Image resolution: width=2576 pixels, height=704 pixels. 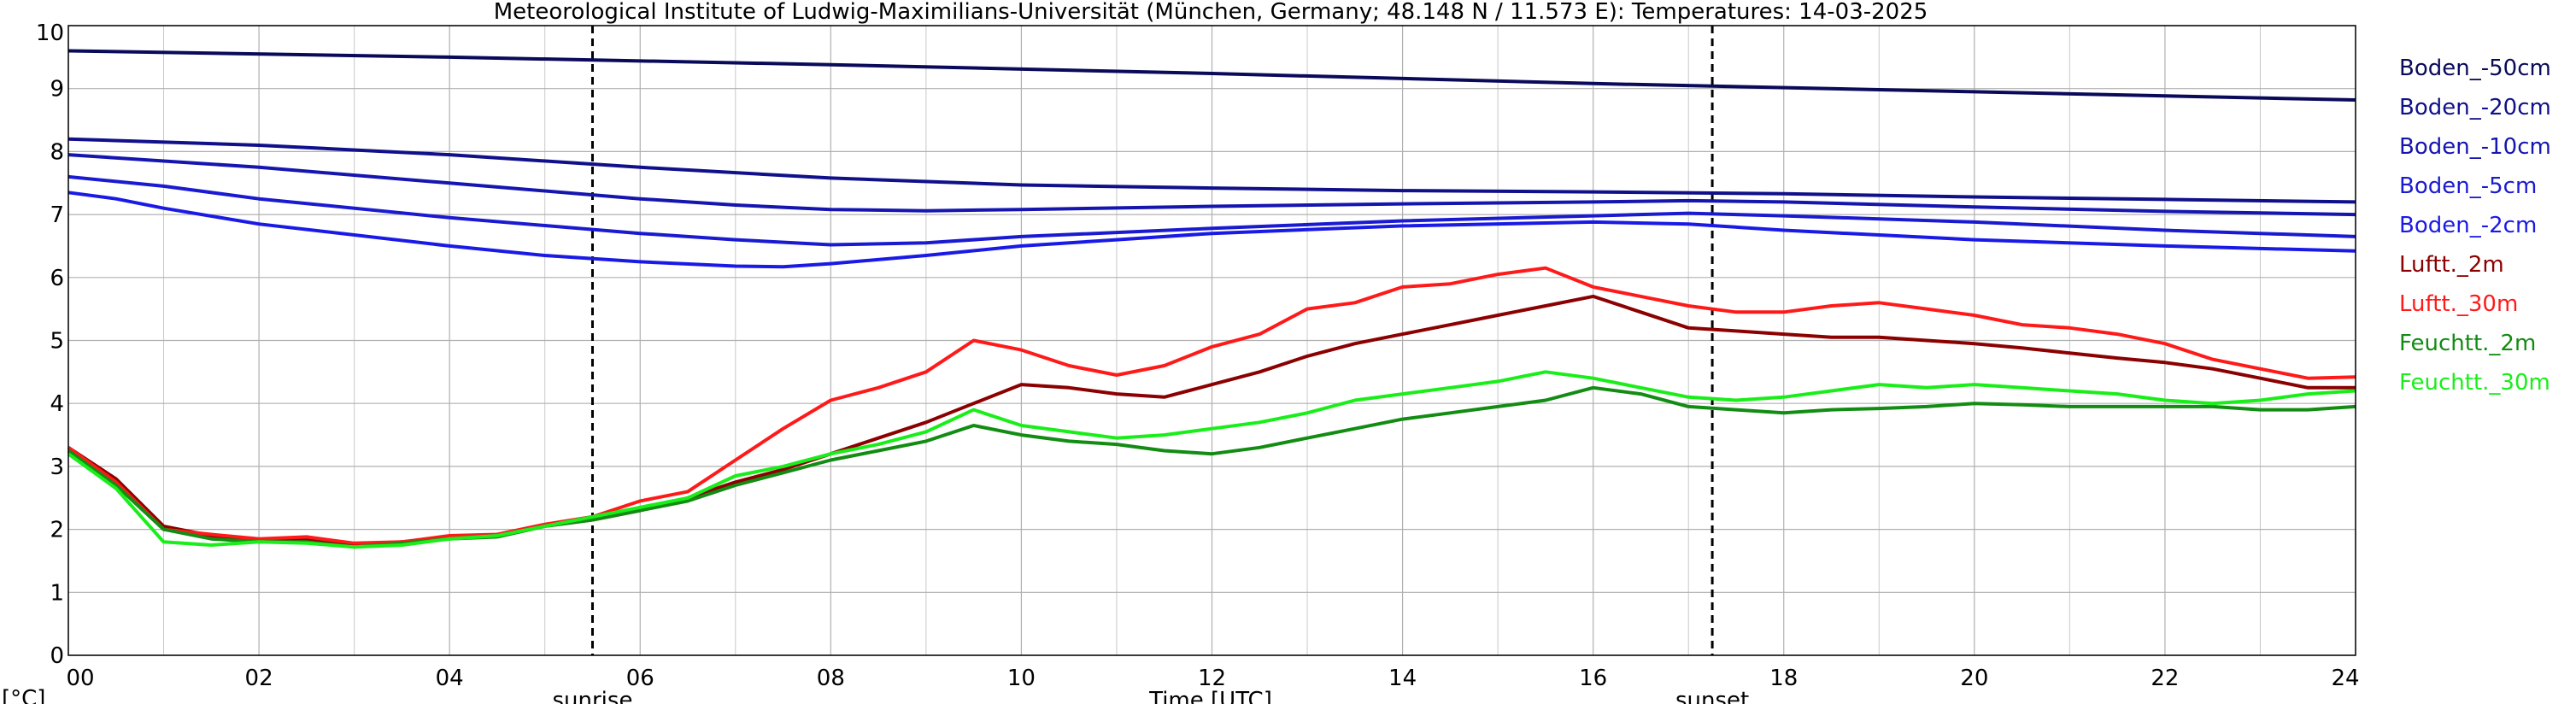 I want to click on x-tick-label: 00, so click(x=80, y=678).